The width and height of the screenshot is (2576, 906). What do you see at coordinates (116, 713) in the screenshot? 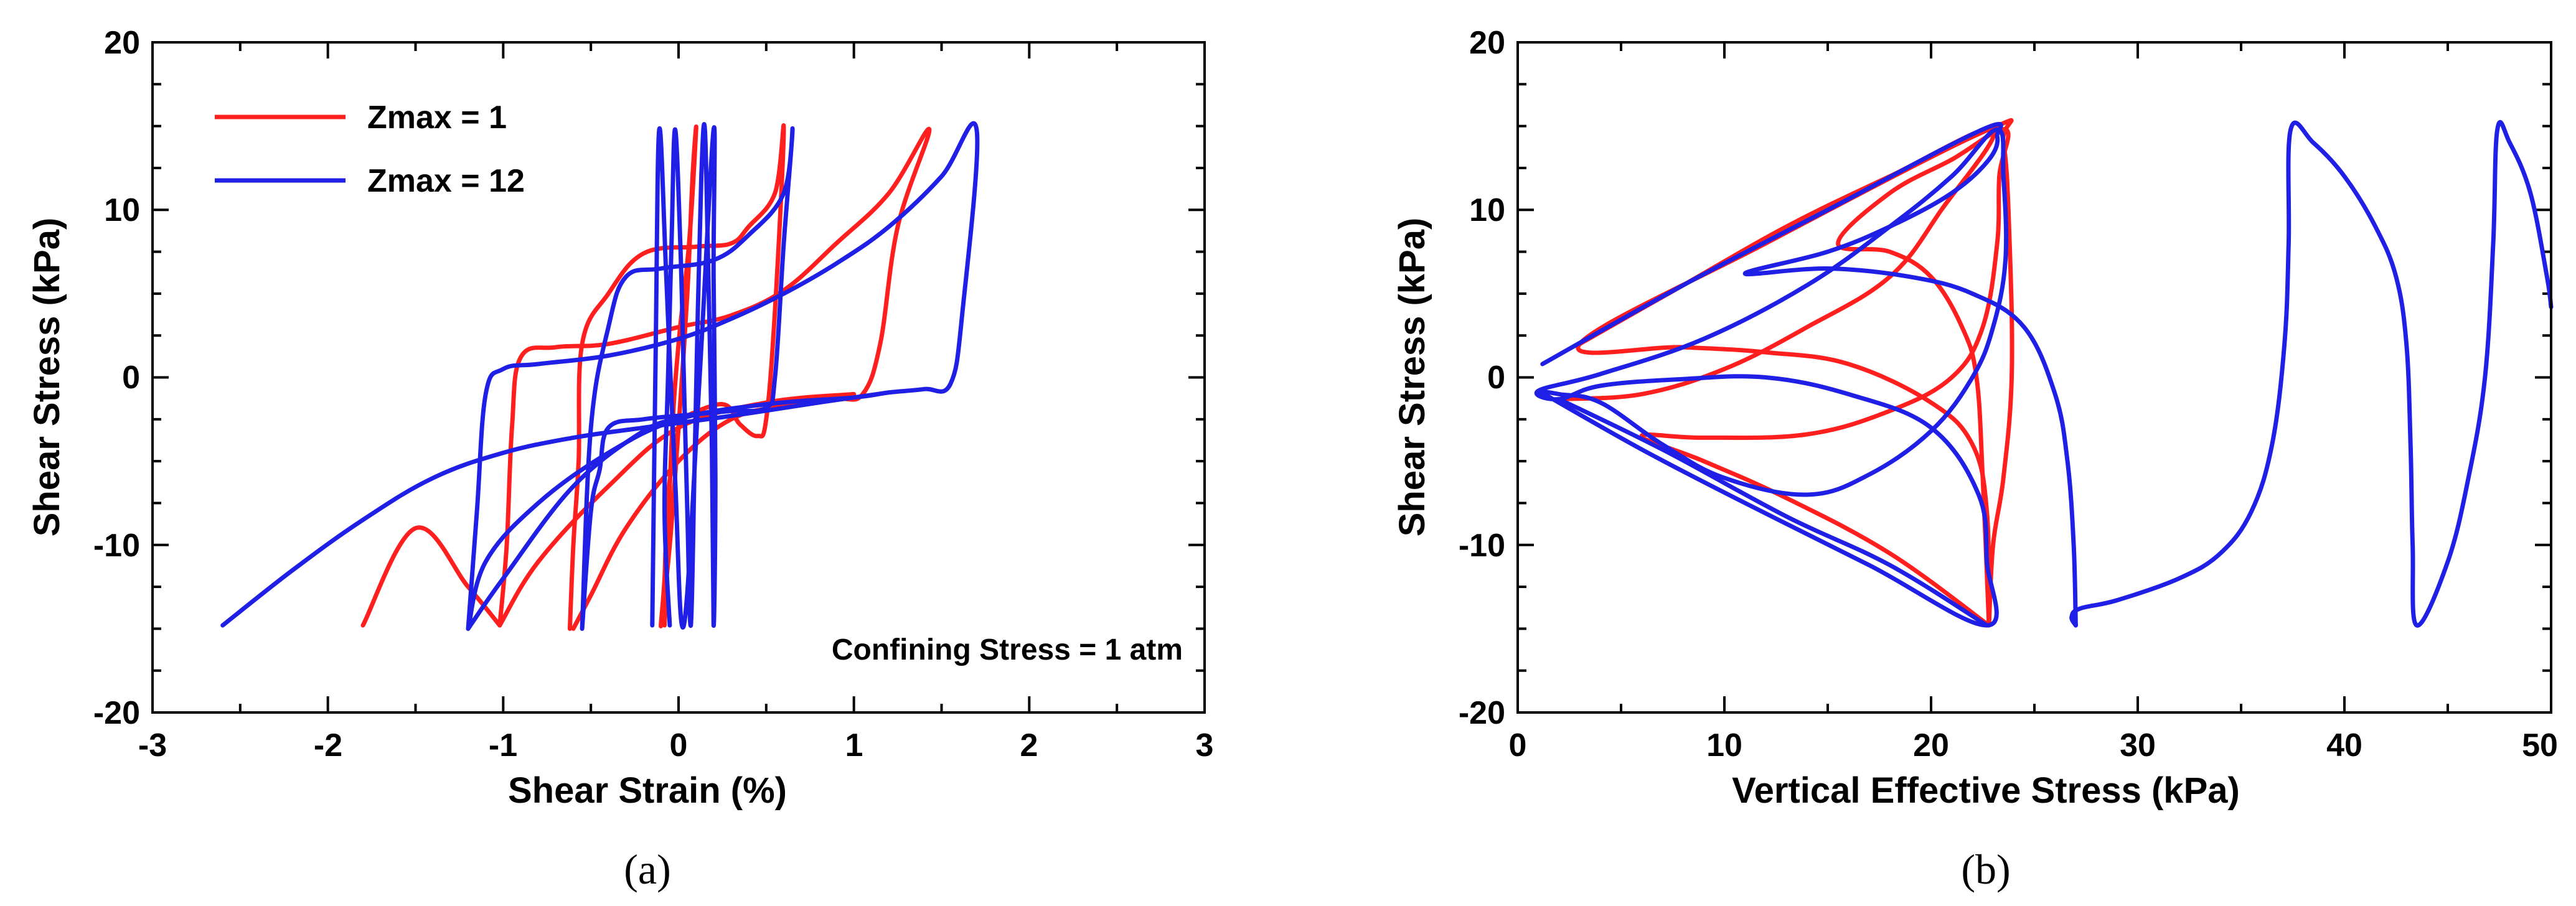
I see `chart-a-ytick-label: -20` at bounding box center [116, 713].